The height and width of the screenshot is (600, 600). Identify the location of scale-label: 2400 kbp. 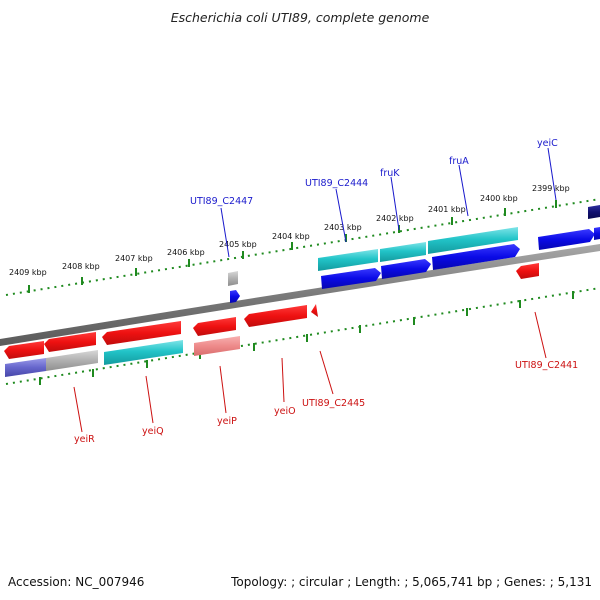
(499, 198).